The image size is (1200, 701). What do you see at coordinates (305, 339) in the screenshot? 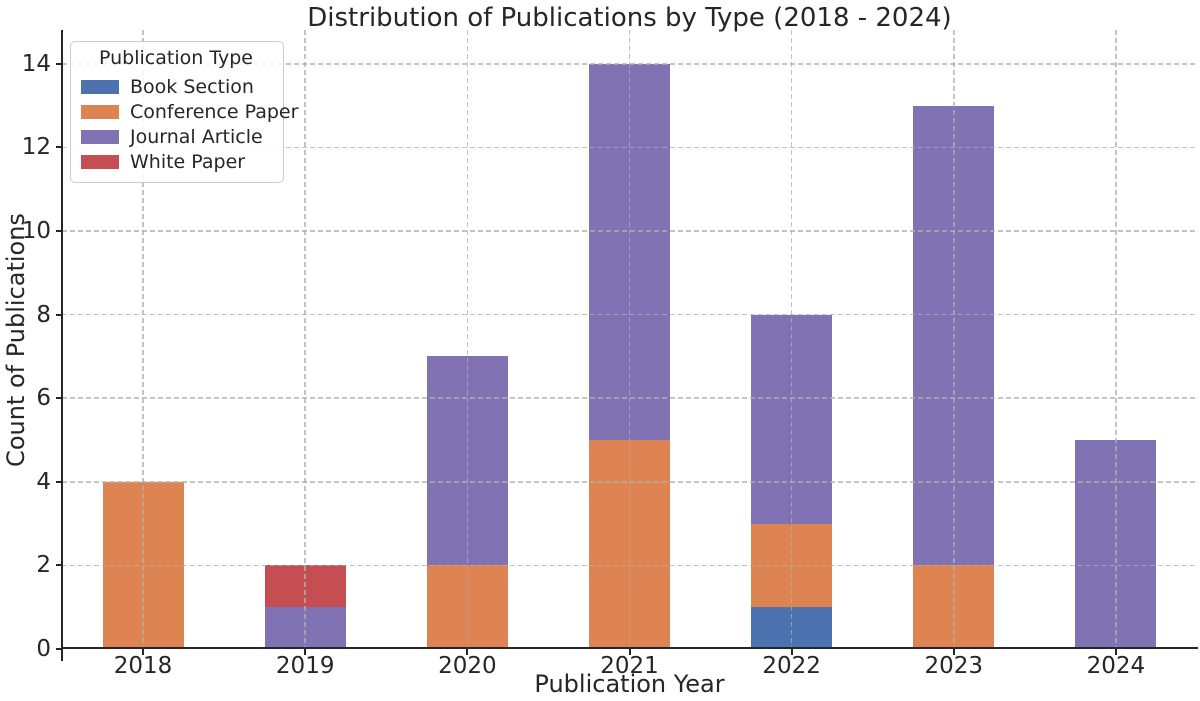
I see `gridline-x-2019` at bounding box center [305, 339].